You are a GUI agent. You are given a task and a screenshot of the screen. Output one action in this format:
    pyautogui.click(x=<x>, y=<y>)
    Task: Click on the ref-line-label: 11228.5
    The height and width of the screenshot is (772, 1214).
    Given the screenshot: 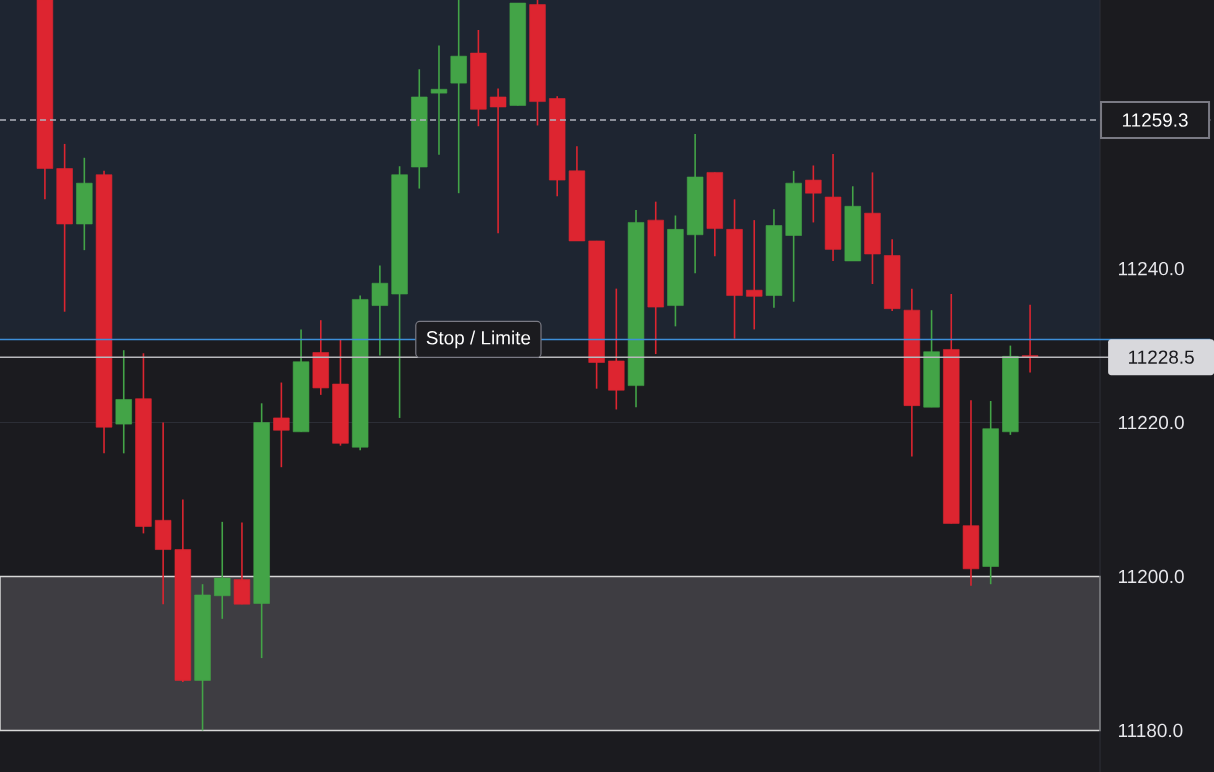 What is the action you would take?
    pyautogui.click(x=1161, y=357)
    